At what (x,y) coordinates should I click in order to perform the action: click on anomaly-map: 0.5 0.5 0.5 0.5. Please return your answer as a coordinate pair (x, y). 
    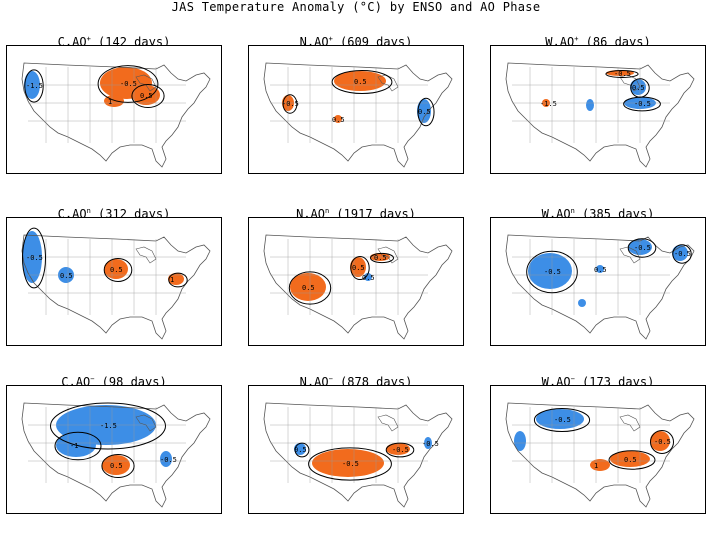
    Looking at the image, I should click on (356, 282).